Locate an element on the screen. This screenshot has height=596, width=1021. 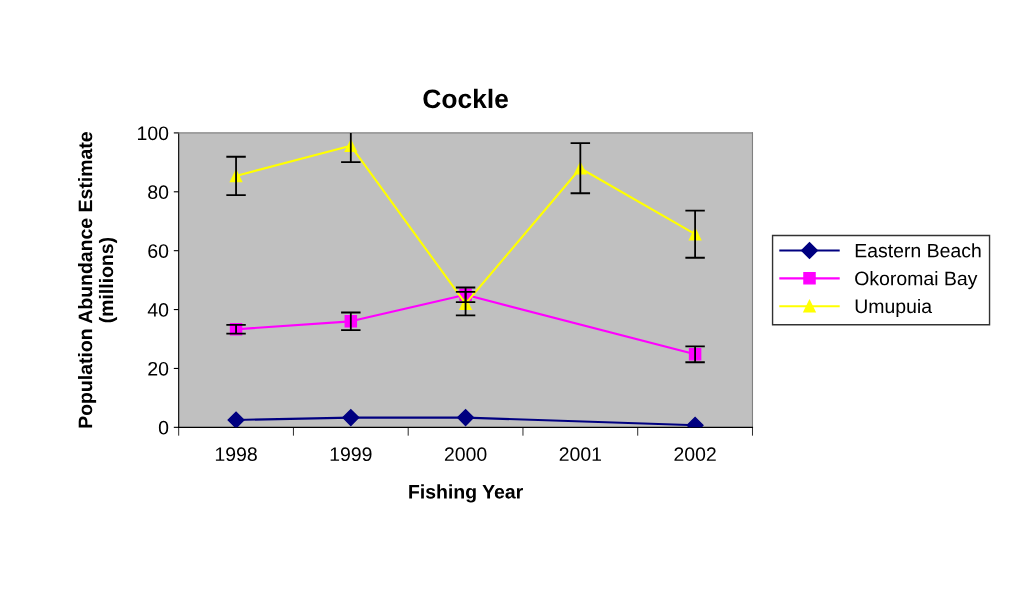
y-axis-title: Population Abundance Estimate (millions) is located at coordinates (98, 280).